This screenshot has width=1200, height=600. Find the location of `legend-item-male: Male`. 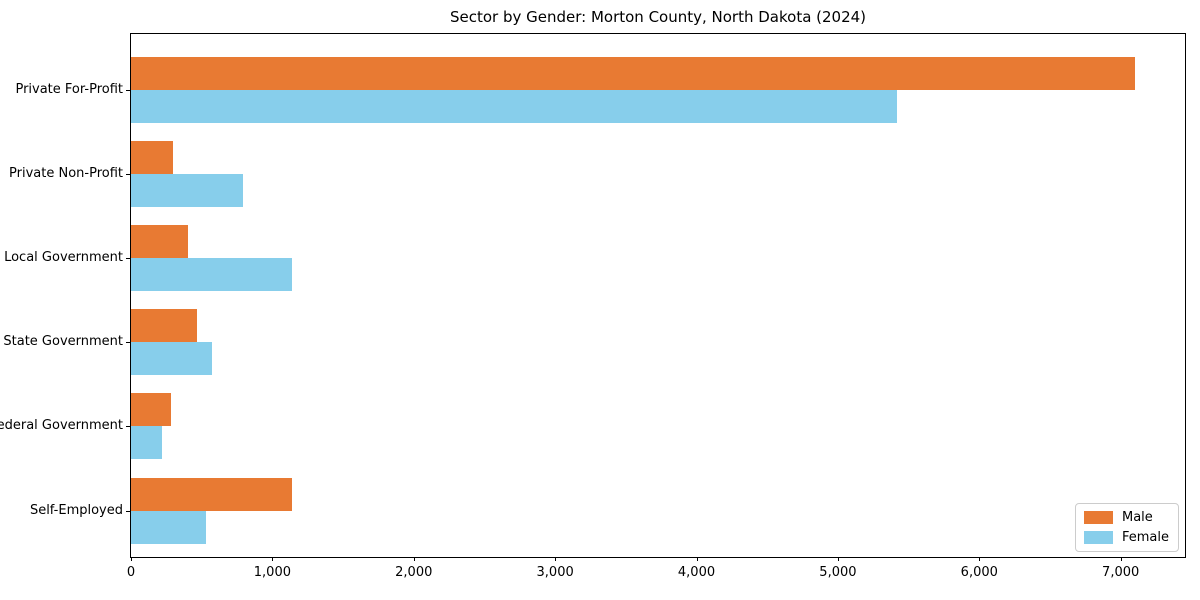

legend-item-male: Male is located at coordinates (1126, 517).